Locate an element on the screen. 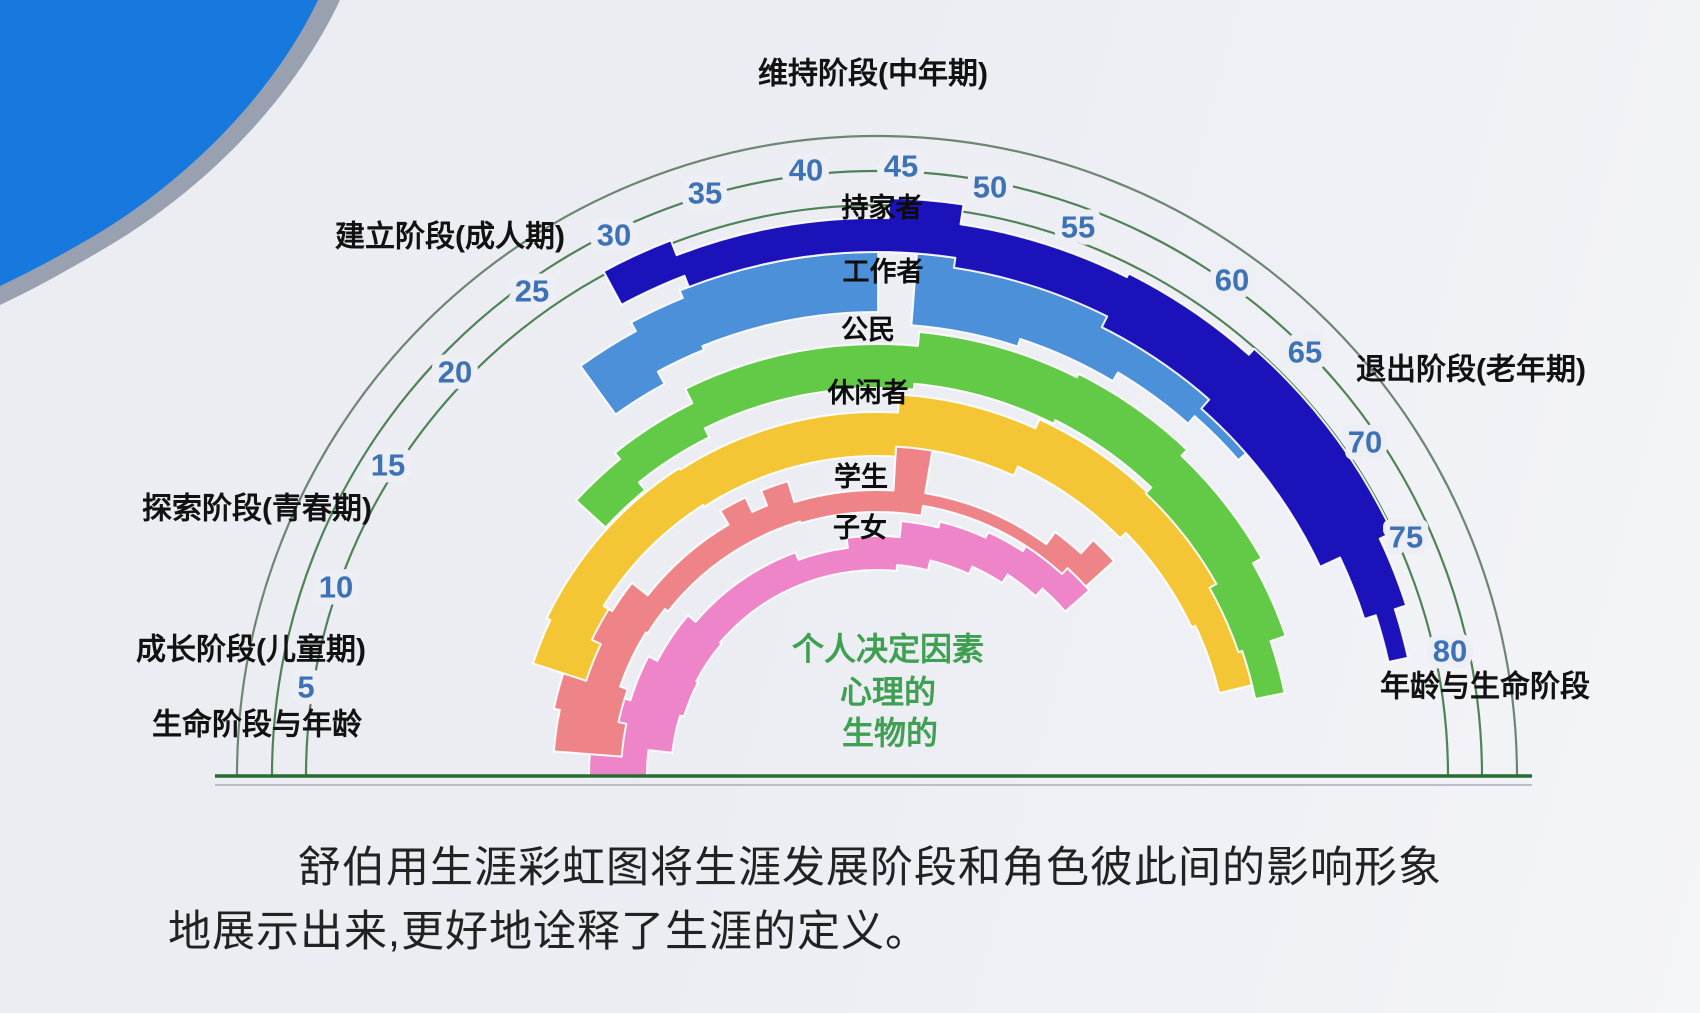 The height and width of the screenshot is (1013, 1700). role-labels: 子女 学生 休闲者 公民 工作者 持家者 is located at coordinates (875, 367).